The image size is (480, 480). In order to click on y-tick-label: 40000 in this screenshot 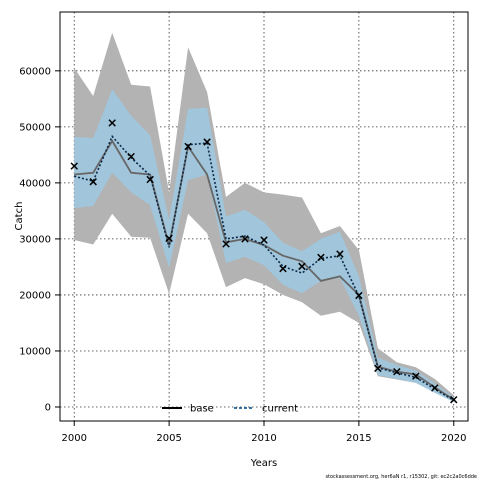, I will do `click(35, 183)`.